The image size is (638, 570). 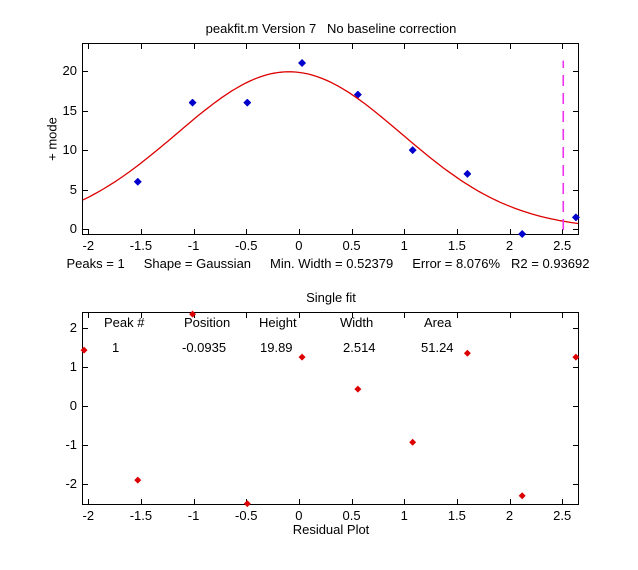 I want to click on x-tick-label: 1.5, so click(x=456, y=515).